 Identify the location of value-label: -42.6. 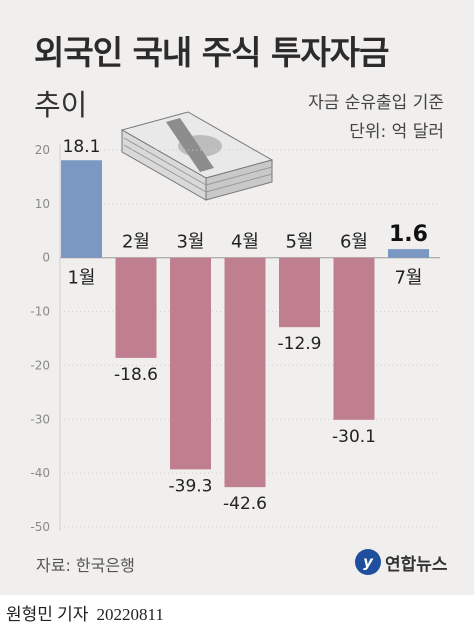
(245, 504).